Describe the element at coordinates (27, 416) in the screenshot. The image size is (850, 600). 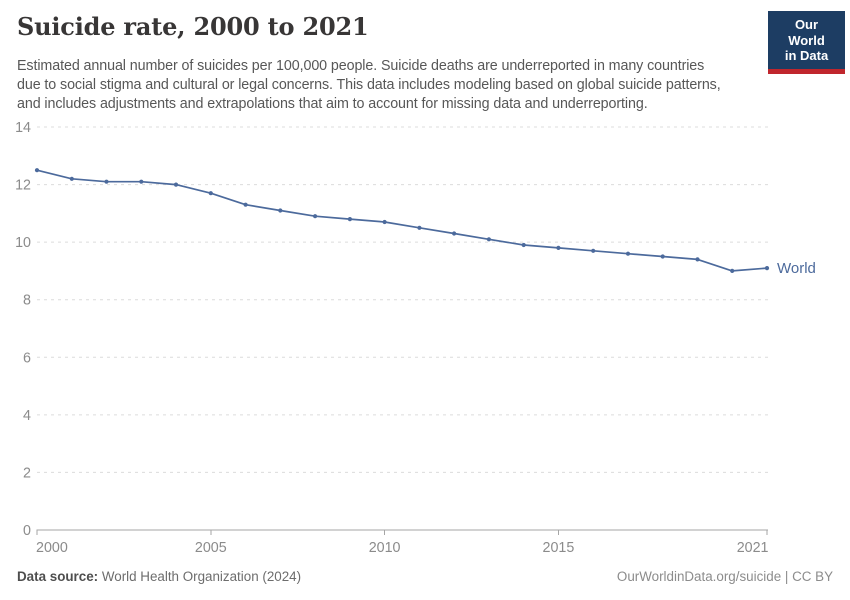
I see `y-axis-tick-label: 4` at that location.